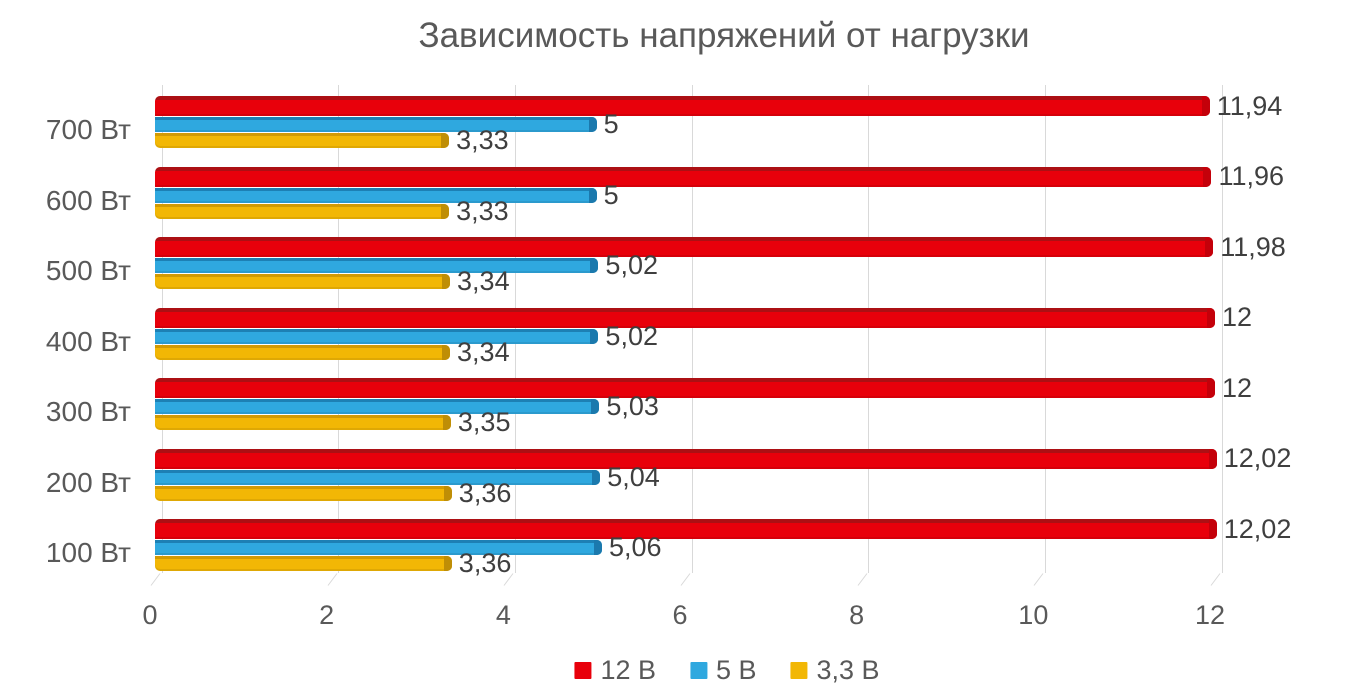 Image resolution: width=1353 pixels, height=694 pixels. I want to click on bar-line: 11,94, so click(718, 105).